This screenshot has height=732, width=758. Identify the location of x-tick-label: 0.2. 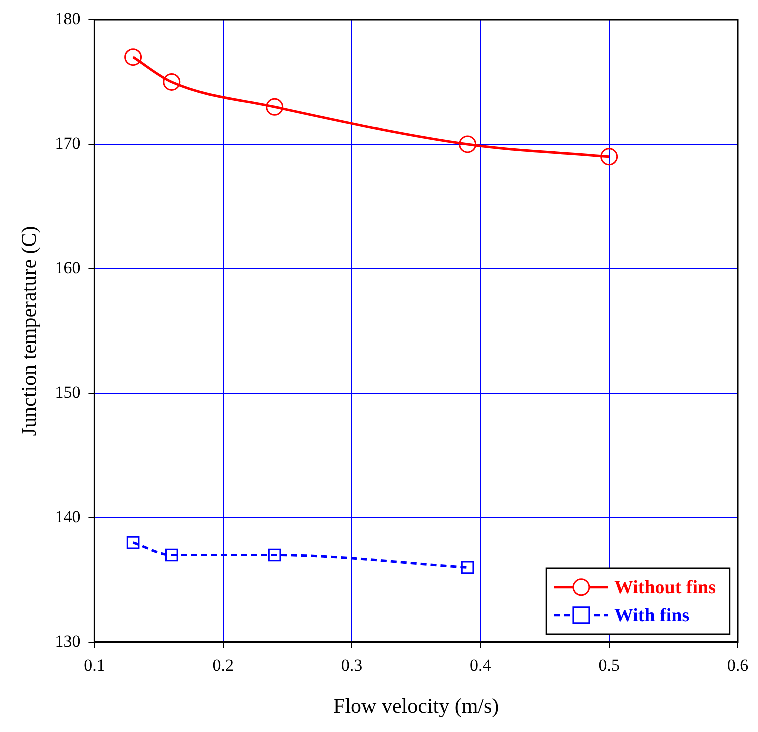
(223, 666).